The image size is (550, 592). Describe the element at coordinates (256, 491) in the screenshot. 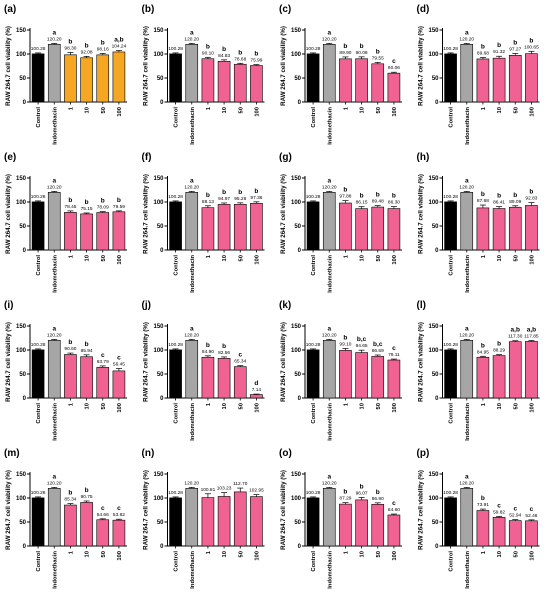

I see `data-label: 102.95` at that location.